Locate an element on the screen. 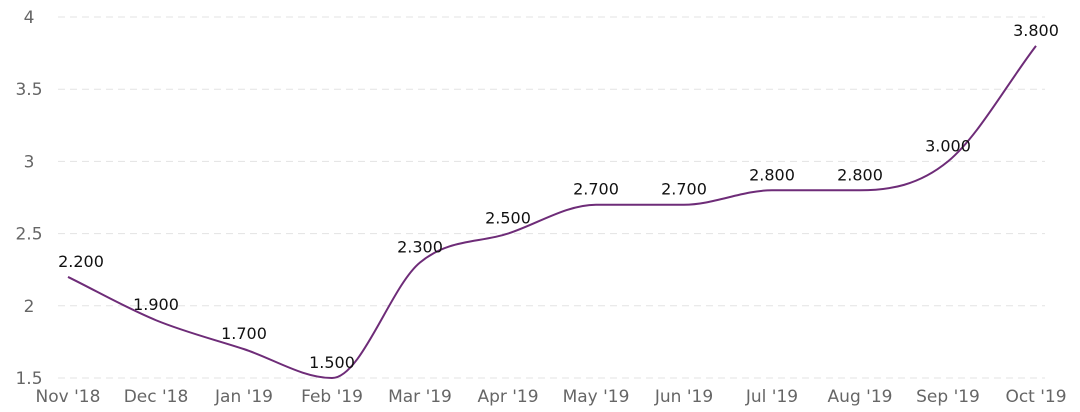 This screenshot has width=1080, height=412. x-tick-label: Apr '19 is located at coordinates (507, 397).